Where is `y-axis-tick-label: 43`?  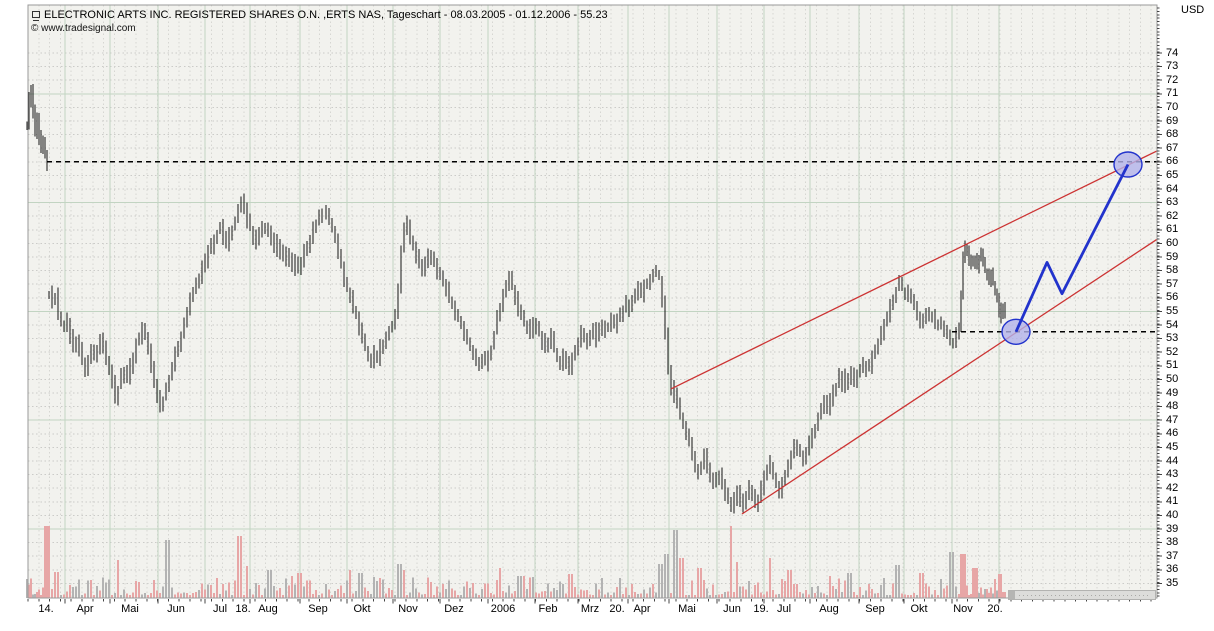
y-axis-tick-label: 43 is located at coordinates (1172, 474).